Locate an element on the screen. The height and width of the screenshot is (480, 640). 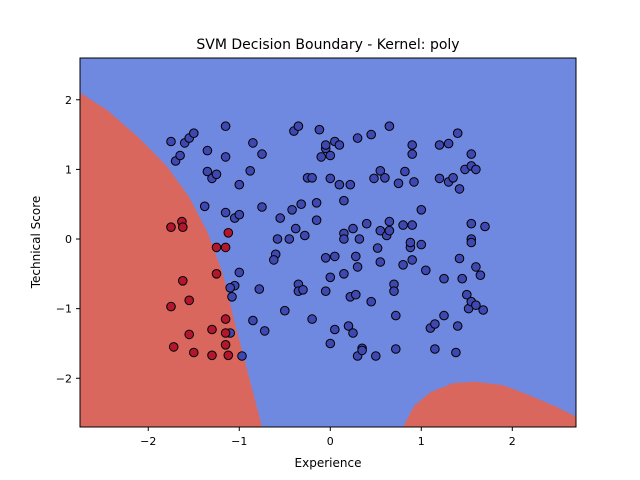
x-tick-label: −1 is located at coordinates (239, 441).